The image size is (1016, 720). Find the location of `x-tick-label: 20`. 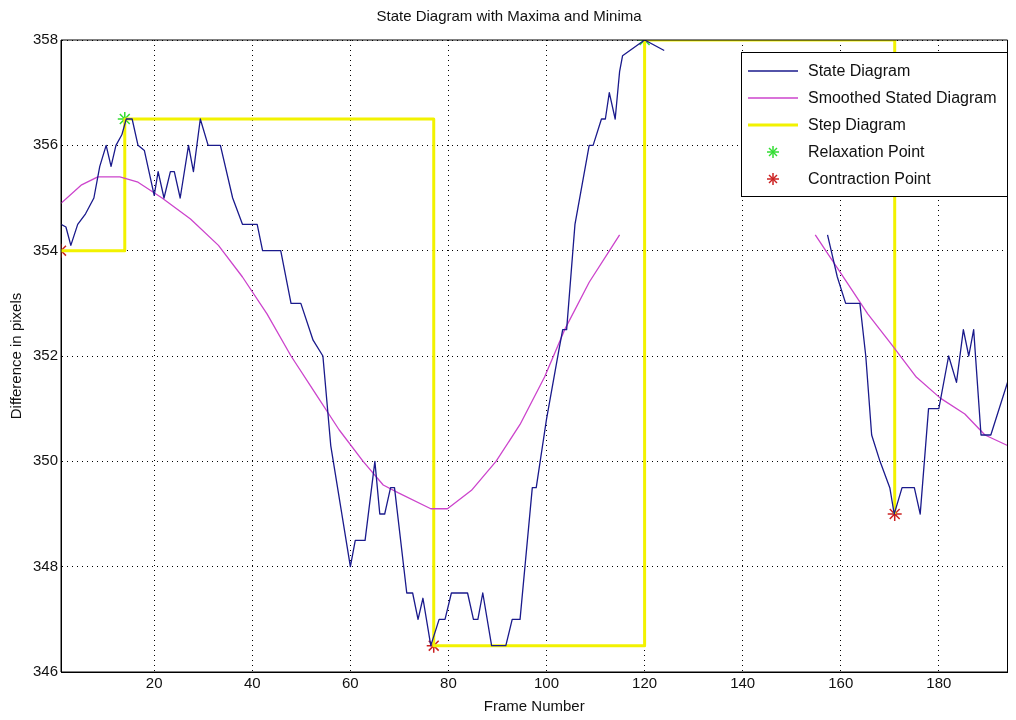

x-tick-label: 20 is located at coordinates (154, 683).